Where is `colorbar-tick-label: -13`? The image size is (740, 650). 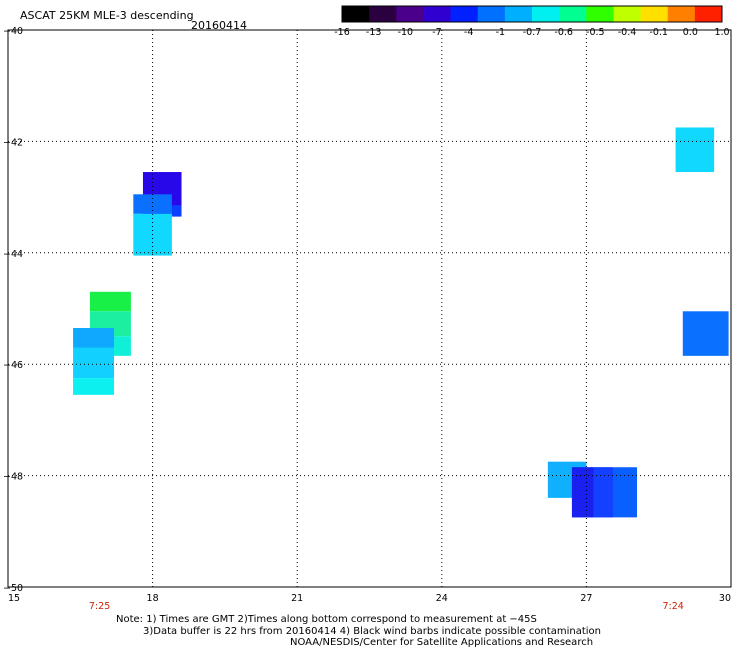
colorbar-tick-label: -13 is located at coordinates (374, 32).